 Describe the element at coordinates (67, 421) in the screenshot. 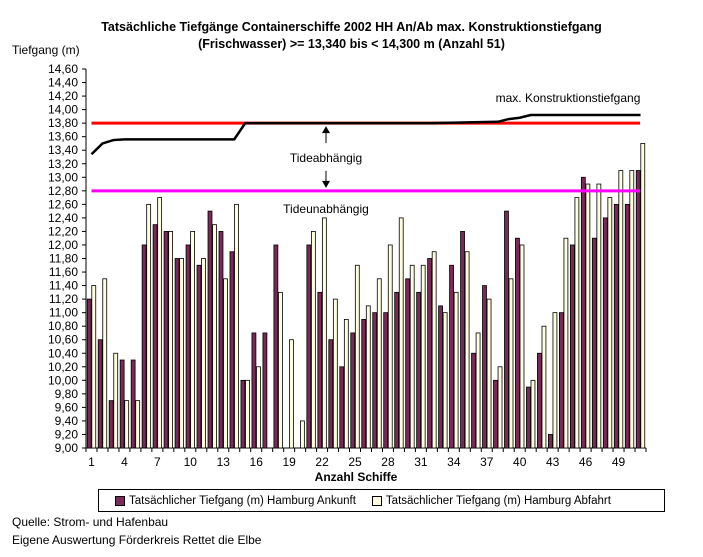

I see `y-tick-label: 9,40` at that location.